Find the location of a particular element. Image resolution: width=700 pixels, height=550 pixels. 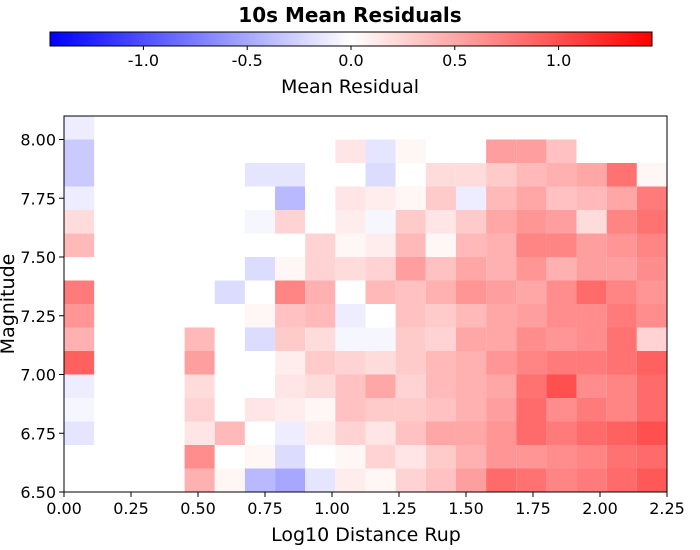

y-tick-label: 7.75 is located at coordinates (38, 198).